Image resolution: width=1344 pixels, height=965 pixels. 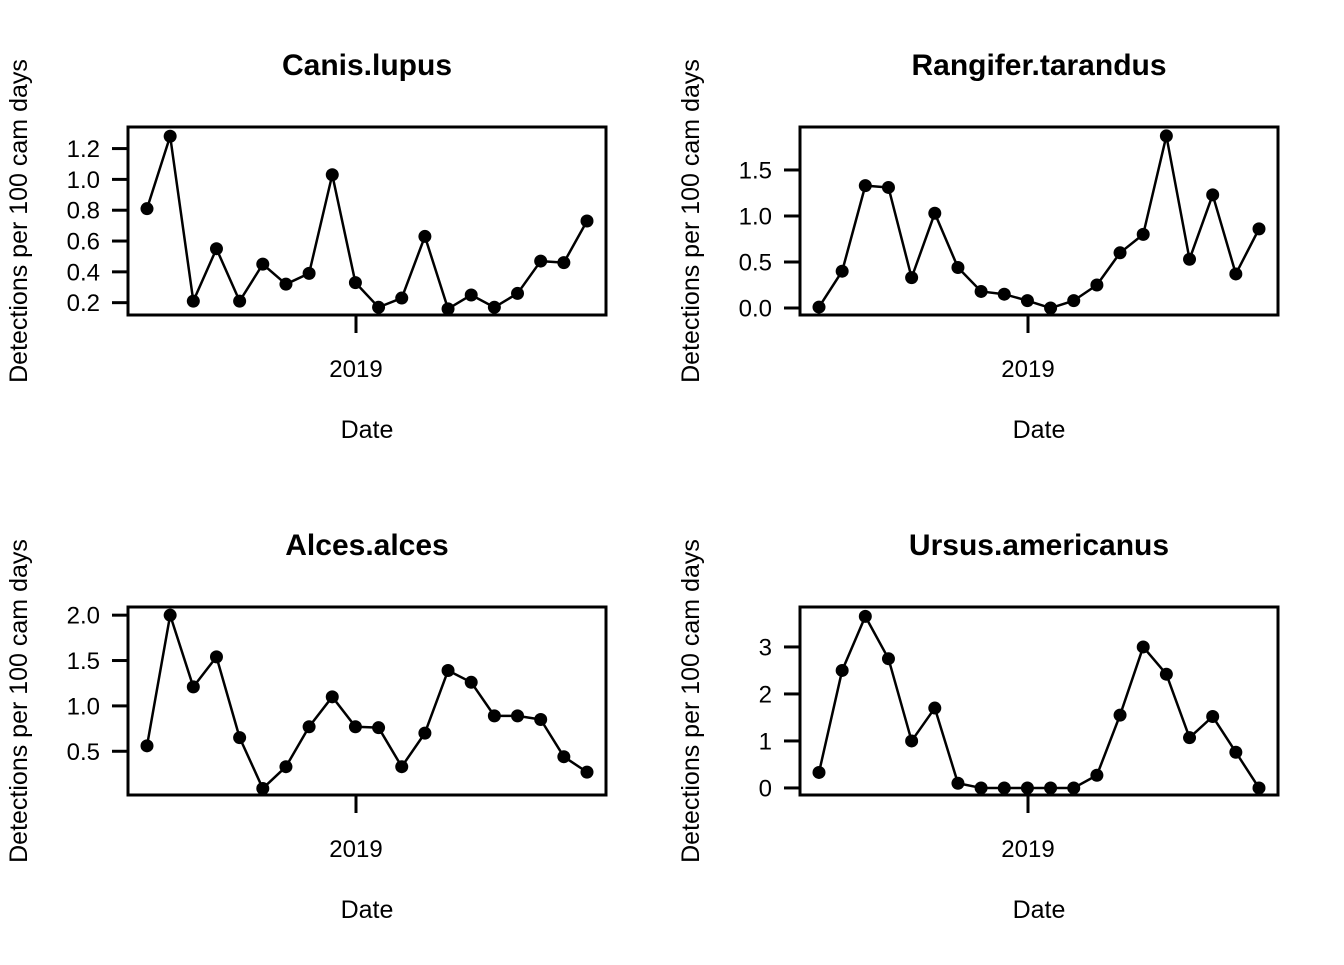 What do you see at coordinates (1039, 545) in the screenshot?
I see `subplot-title: Ursus.americanus` at bounding box center [1039, 545].